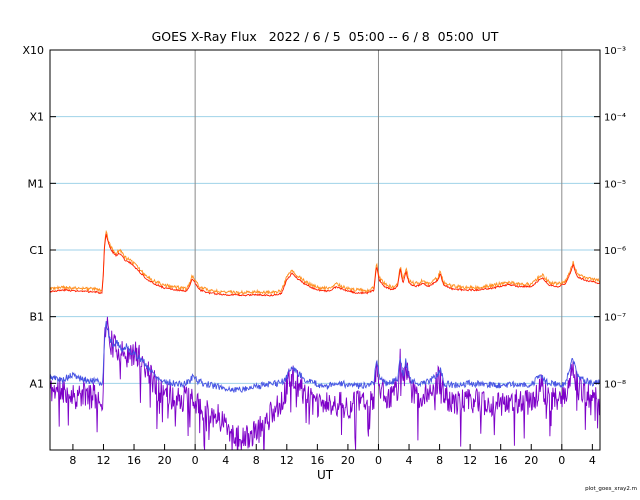  Describe the element at coordinates (611, 489) in the screenshot. I see `watermark: plot_goes_xray2.m` at that location.